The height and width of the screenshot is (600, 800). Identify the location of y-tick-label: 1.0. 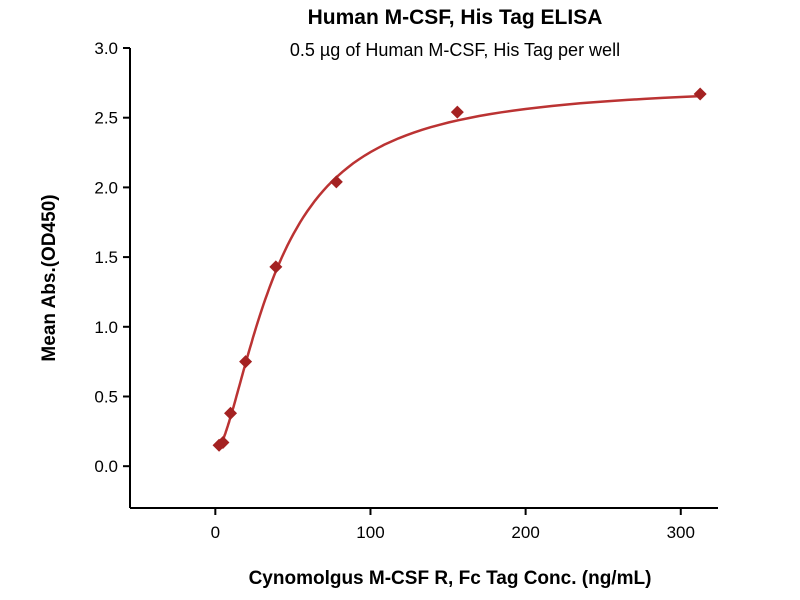
(106, 327).